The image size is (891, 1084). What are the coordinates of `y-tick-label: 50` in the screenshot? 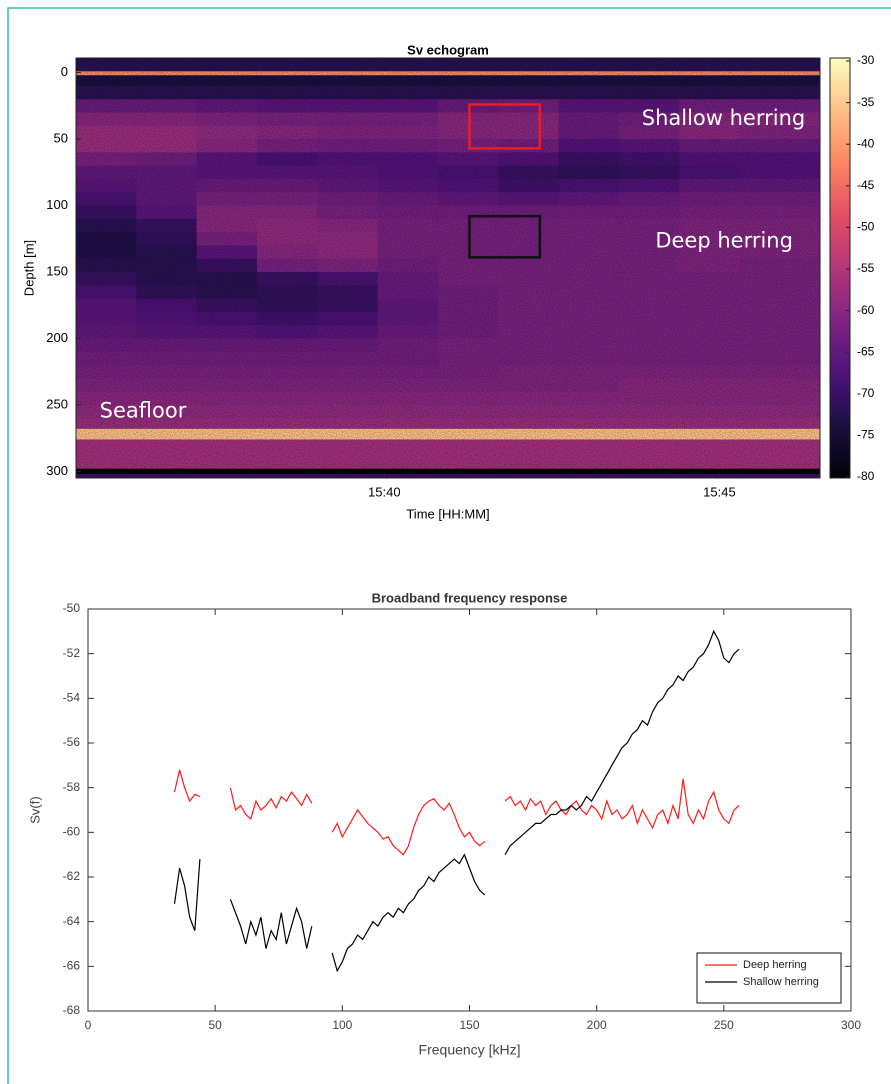 It's located at (61, 138).